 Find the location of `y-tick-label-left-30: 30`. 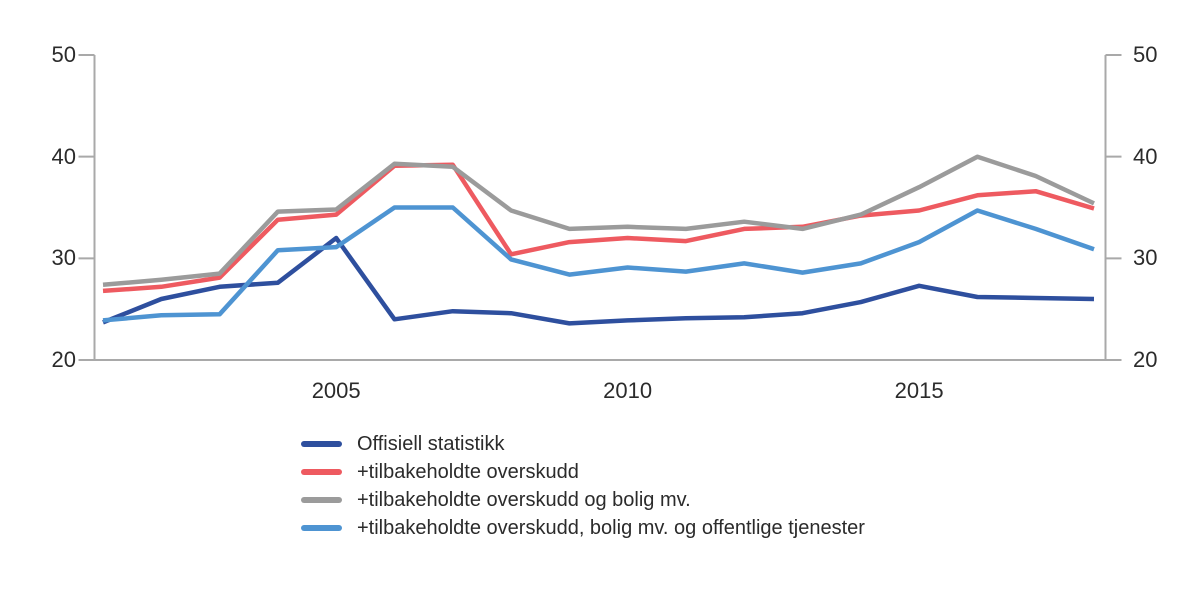

y-tick-label-left-30: 30 is located at coordinates (63, 258).